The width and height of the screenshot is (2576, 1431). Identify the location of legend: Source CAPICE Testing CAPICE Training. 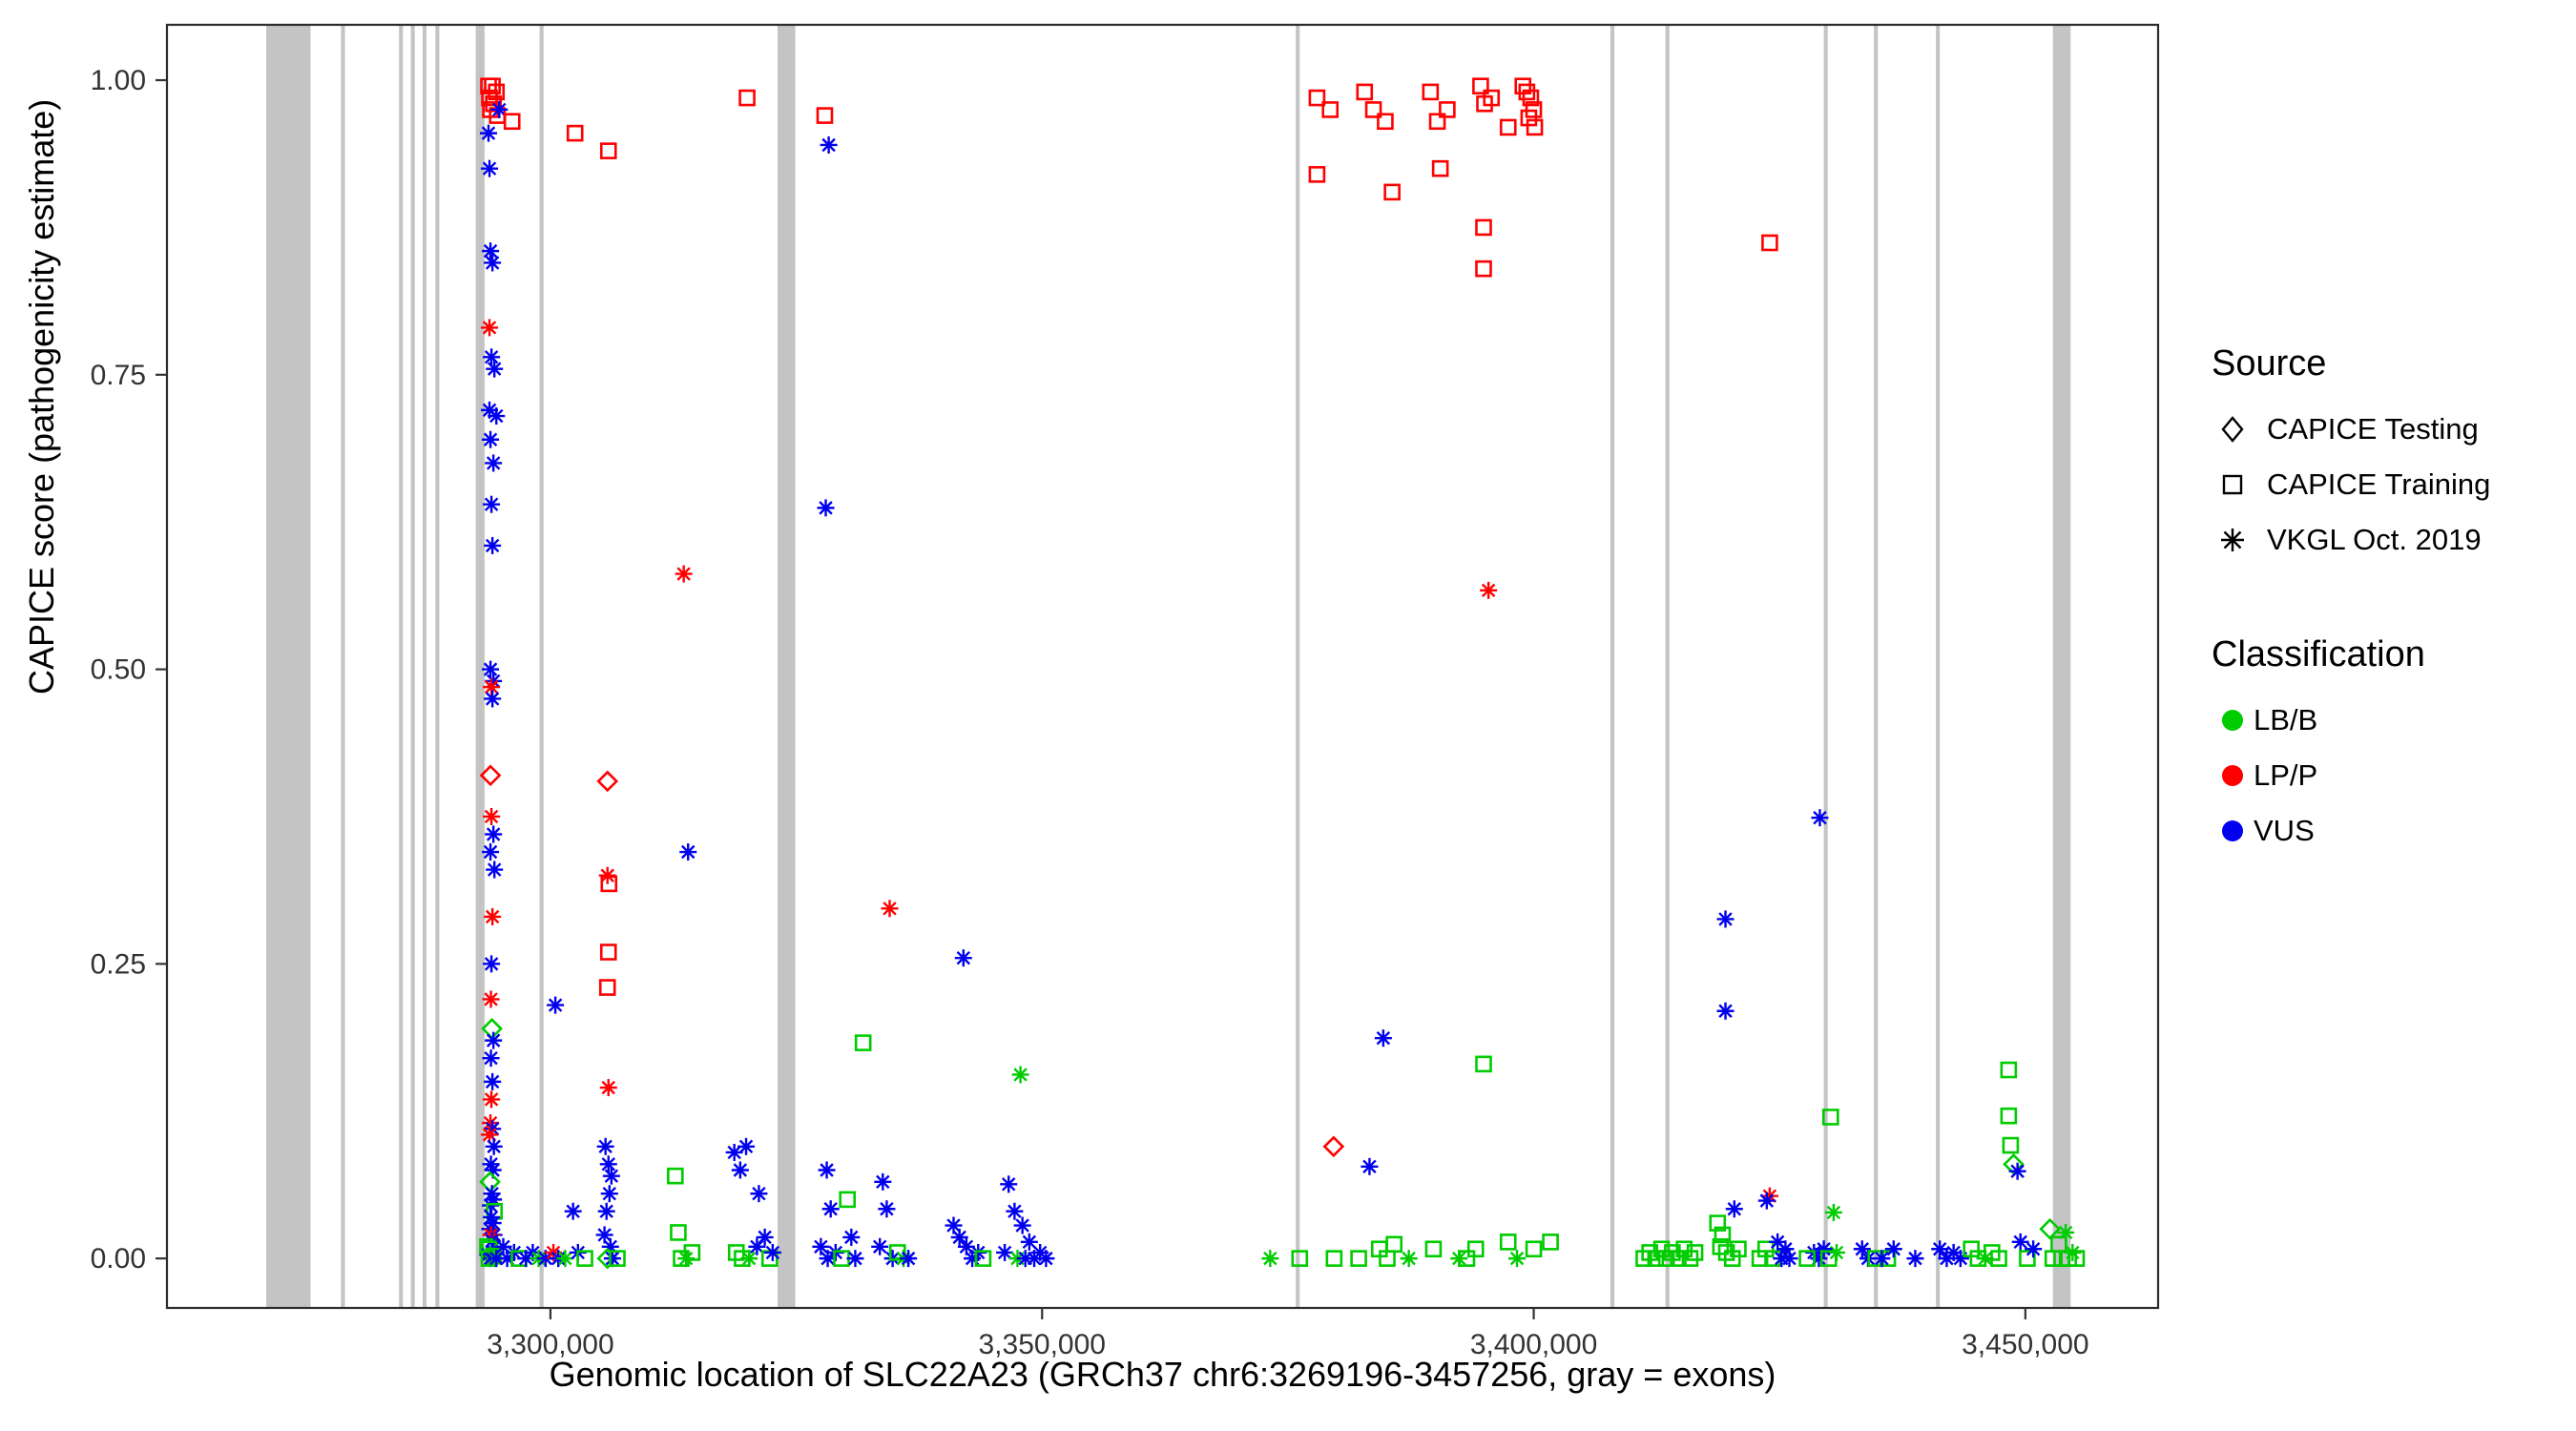
(2388, 634).